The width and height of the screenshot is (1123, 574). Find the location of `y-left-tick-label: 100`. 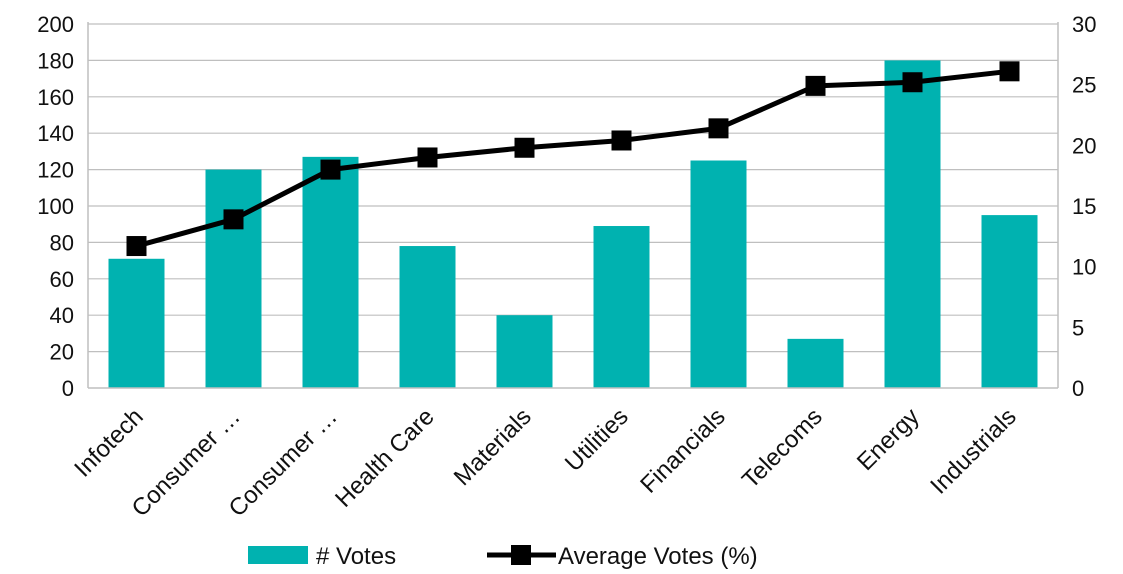

y-left-tick-label: 100 is located at coordinates (55, 206).